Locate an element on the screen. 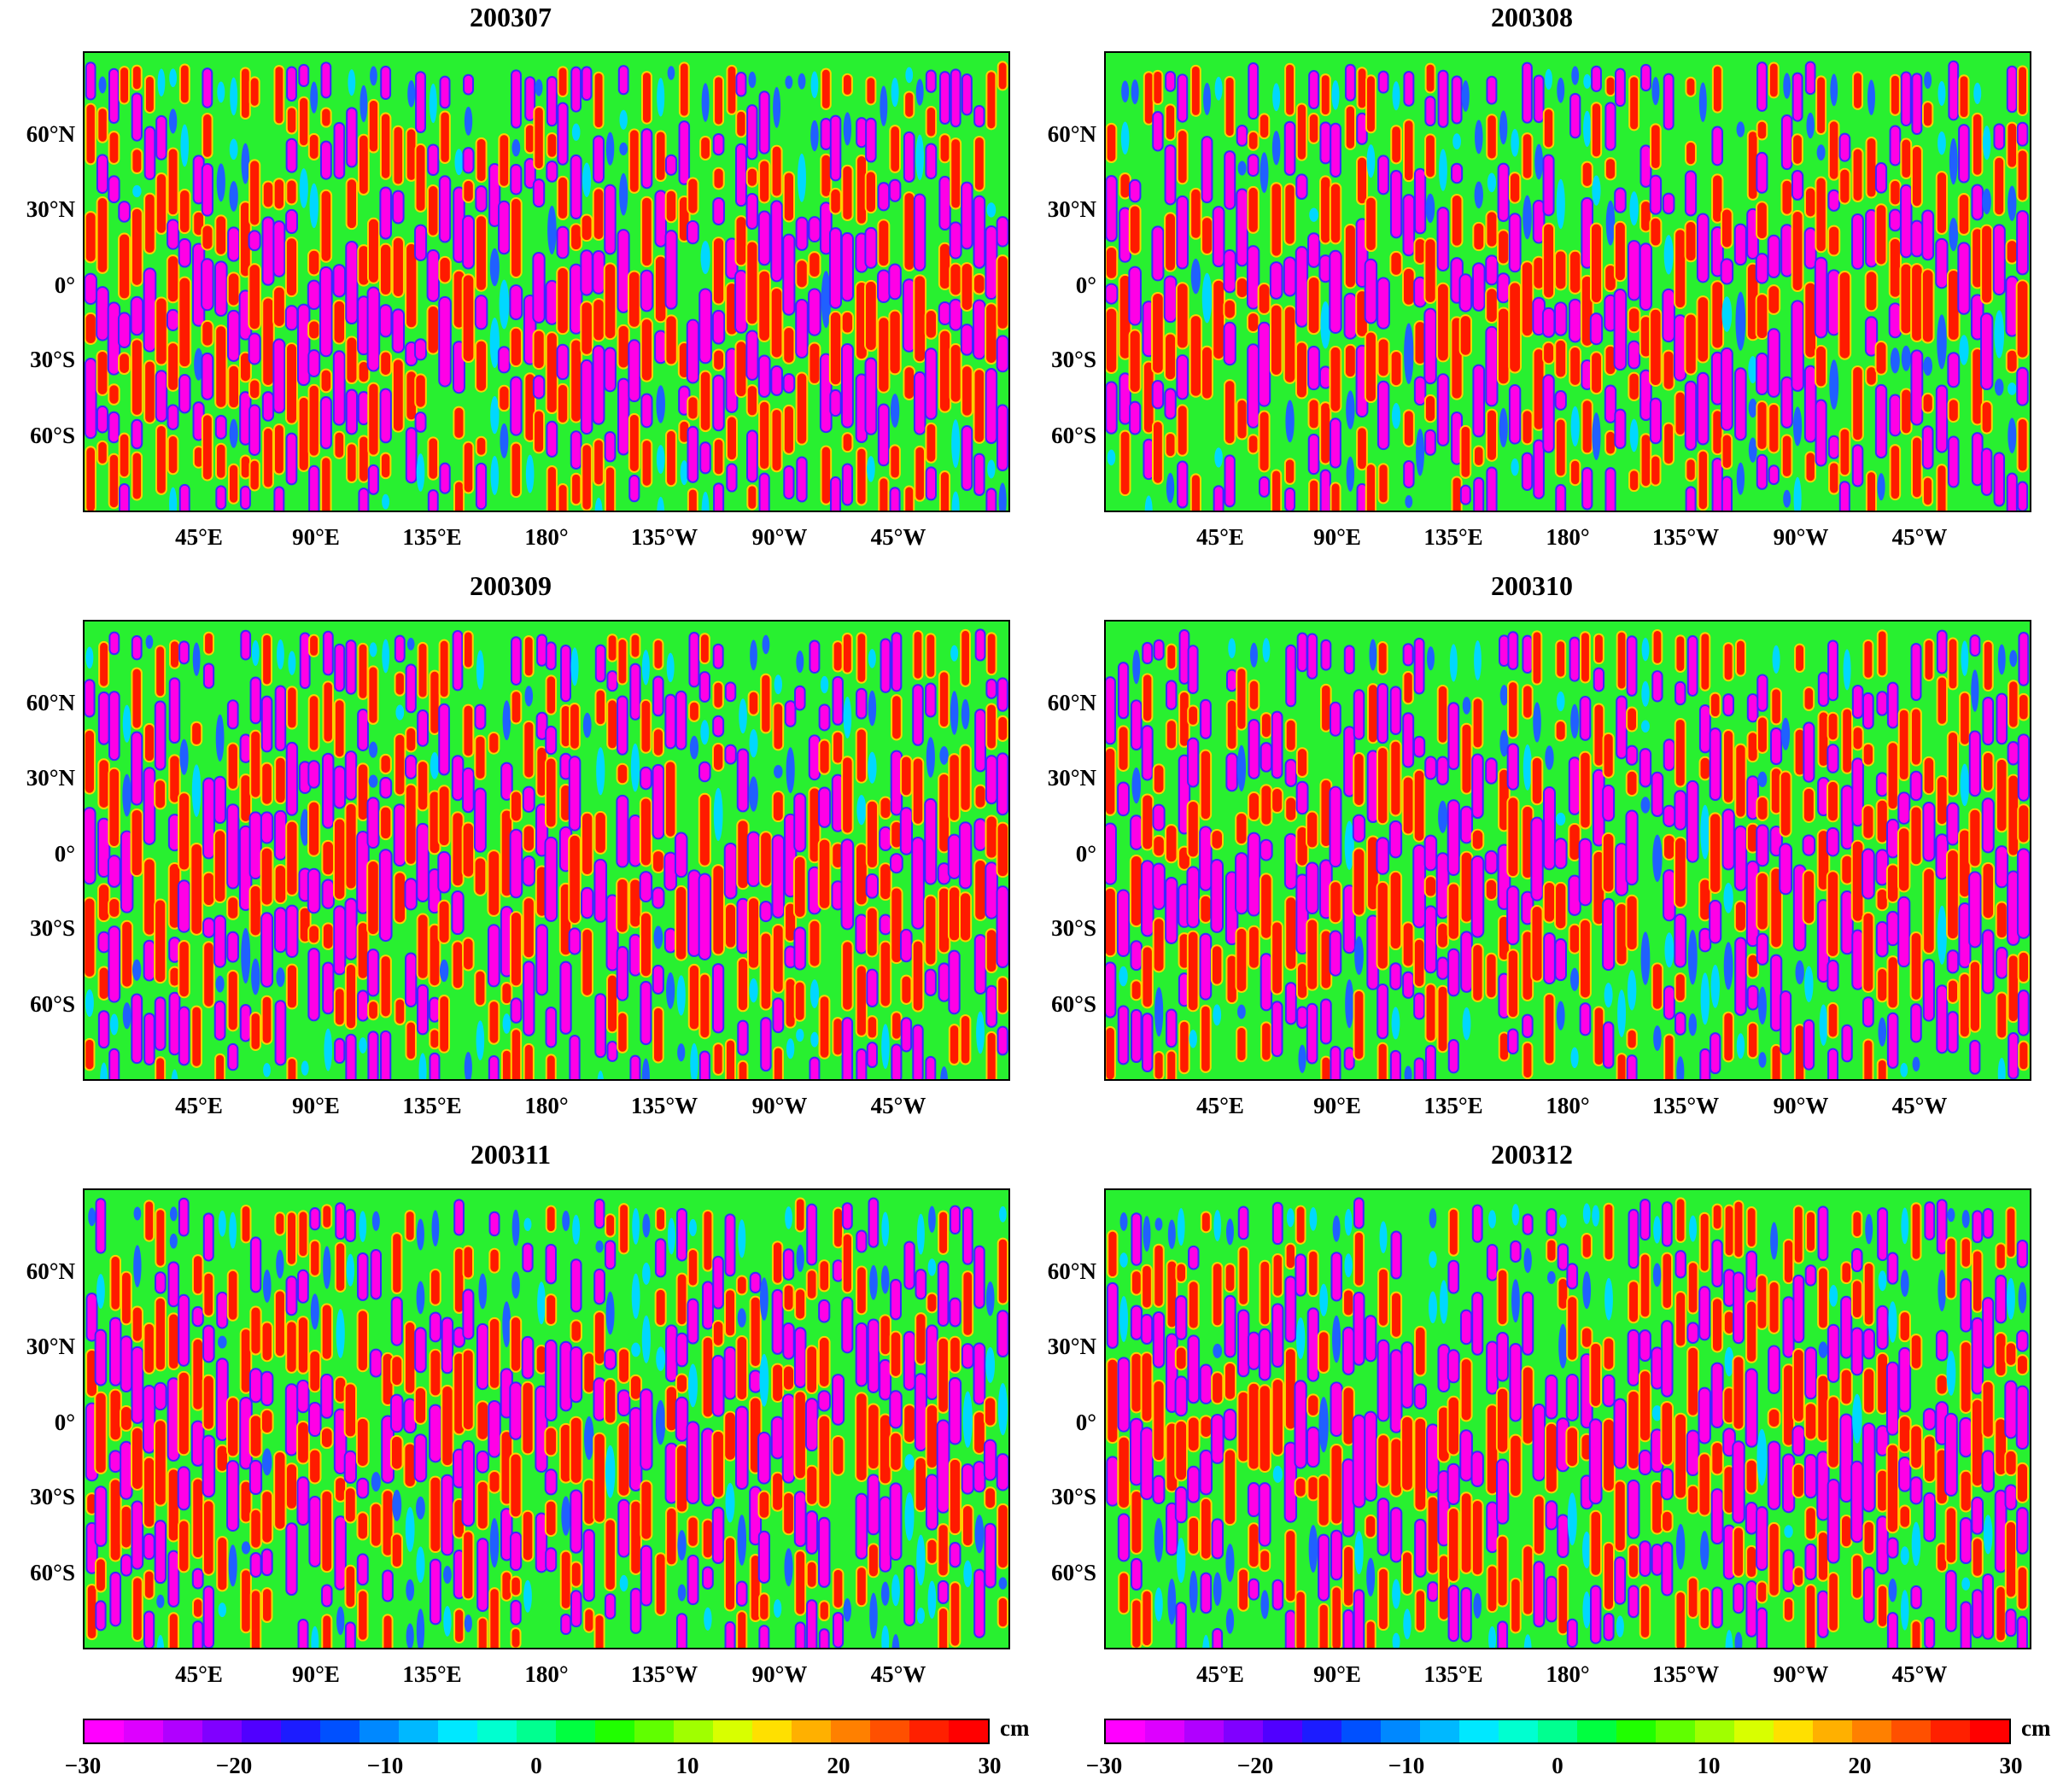 This screenshot has height=1792, width=2069. panel-title: 200312 is located at coordinates (1532, 1154).